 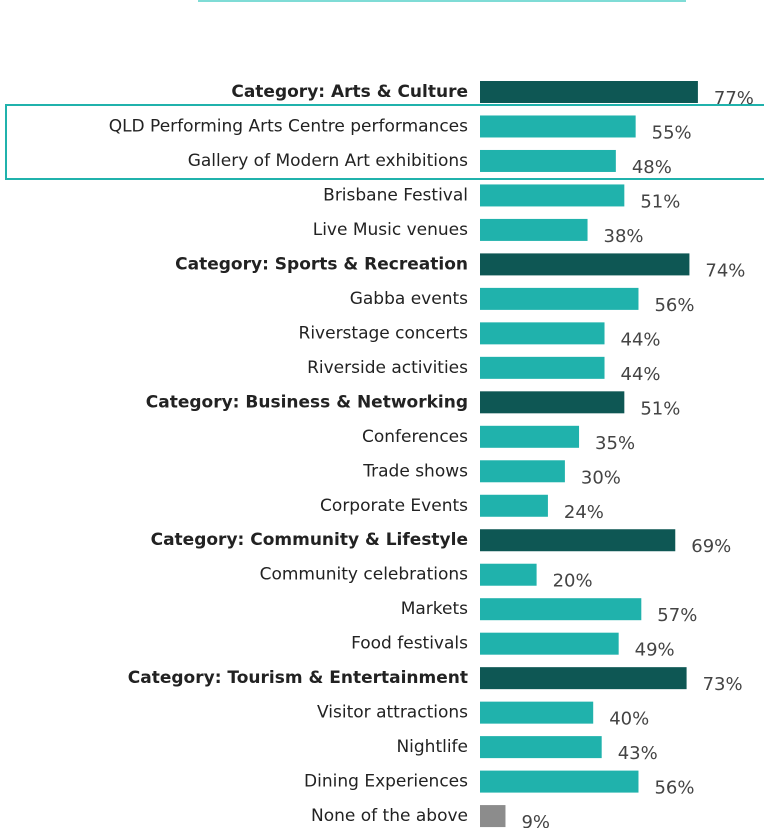 I want to click on value-label: 38%, so click(x=624, y=236).